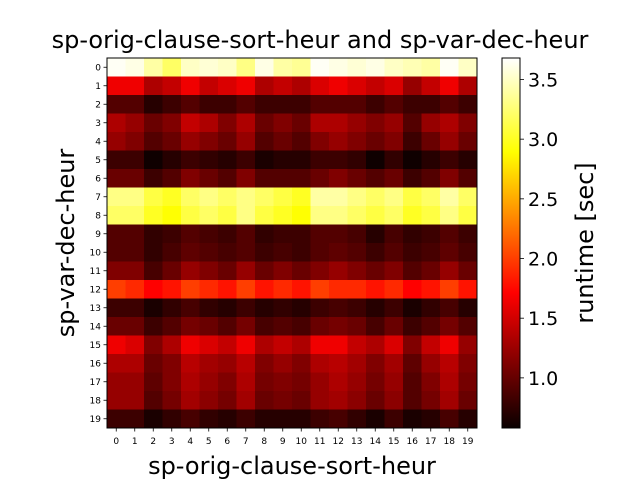 The image size is (640, 480). What do you see at coordinates (96, 253) in the screenshot?
I see `y-tick-label: 10` at bounding box center [96, 253].